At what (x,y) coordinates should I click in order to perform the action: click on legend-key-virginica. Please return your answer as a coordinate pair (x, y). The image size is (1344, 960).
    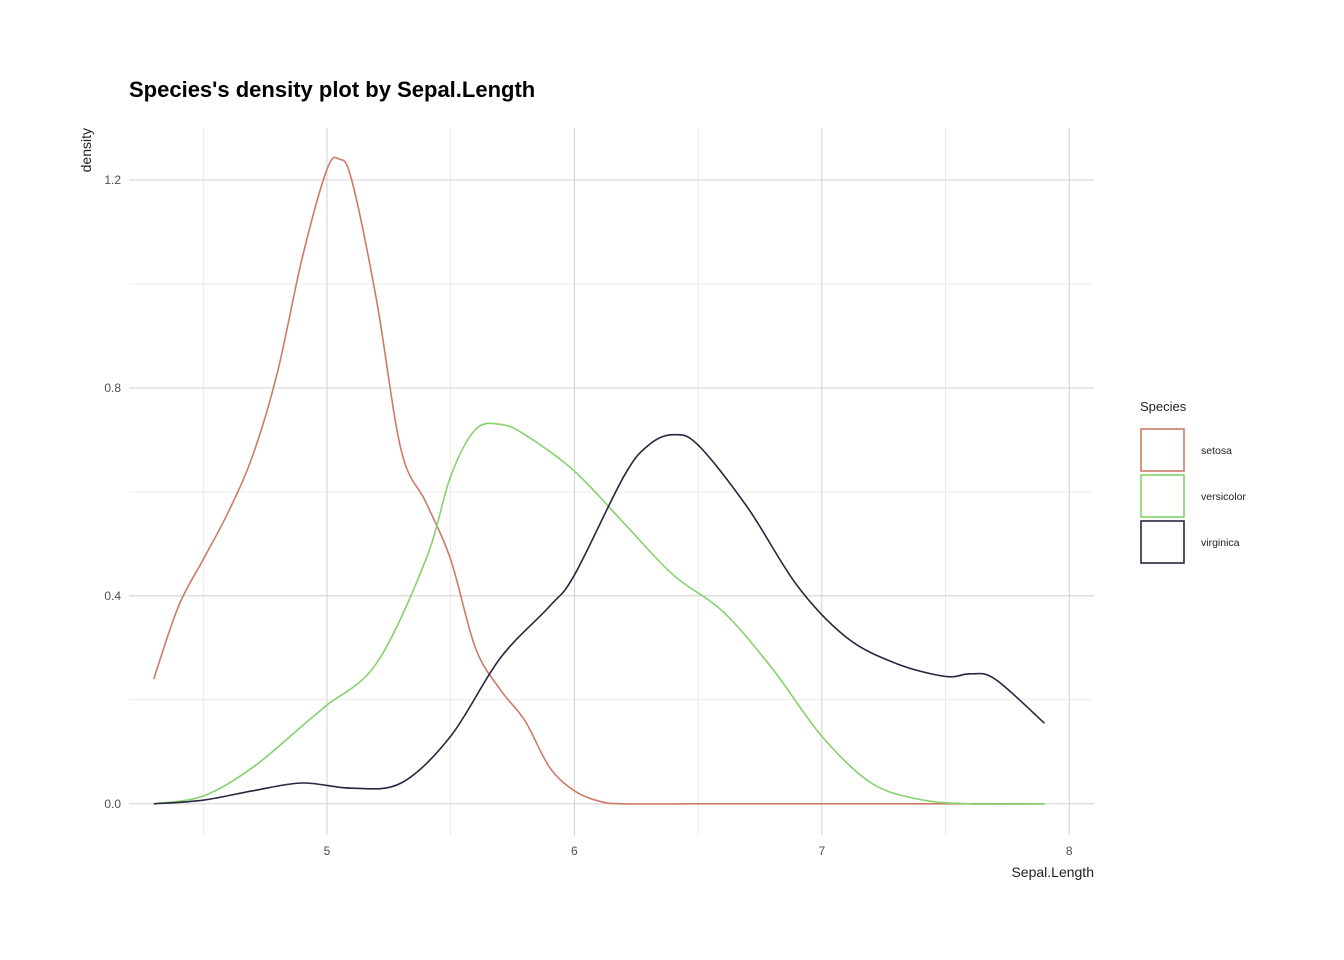
    Looking at the image, I should click on (1162, 542).